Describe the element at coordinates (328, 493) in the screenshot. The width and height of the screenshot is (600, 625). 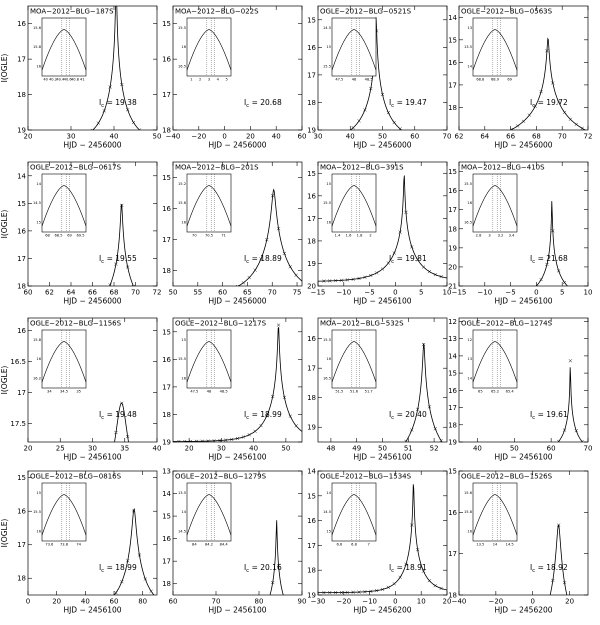
I see `inset-y-tick-label: 14` at that location.